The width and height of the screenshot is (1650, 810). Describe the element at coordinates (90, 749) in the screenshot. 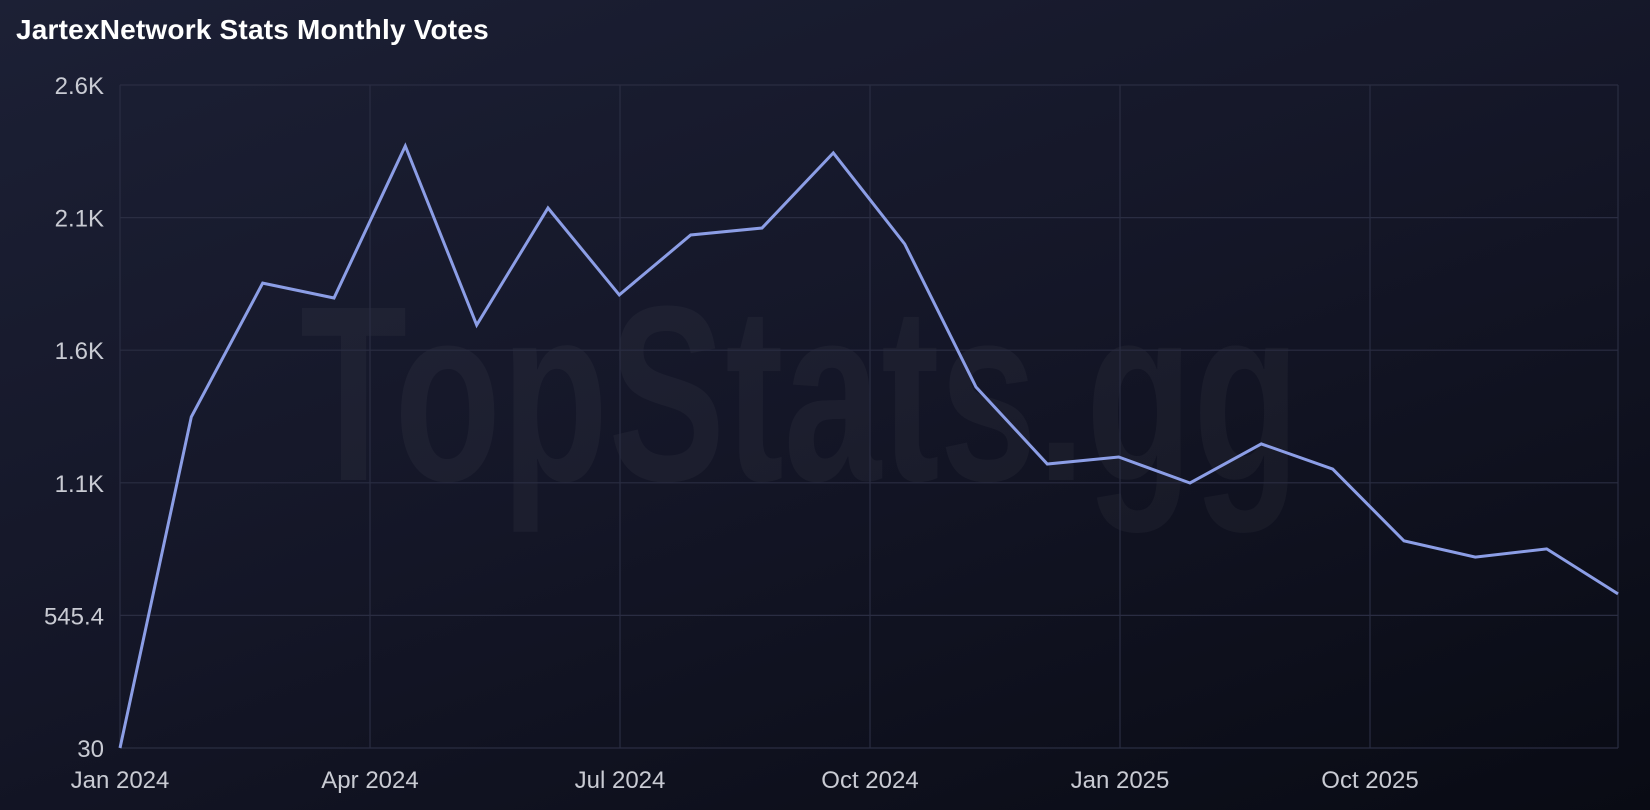

I see `y-tick-label: 30` at that location.